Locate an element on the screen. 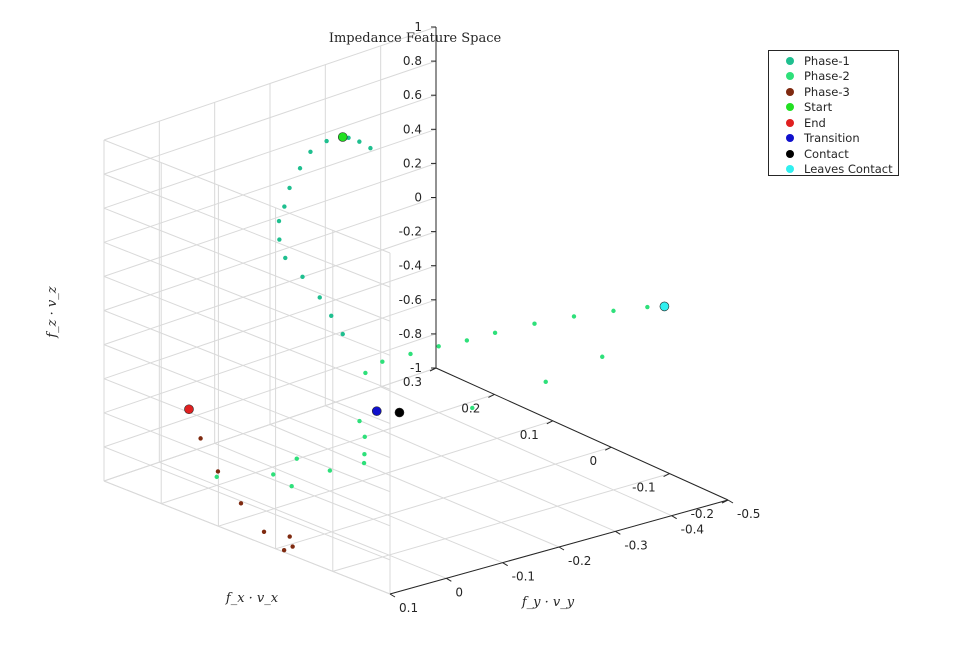 Image resolution: width=977 pixels, height=664 pixels. legend-label: End is located at coordinates (815, 122).